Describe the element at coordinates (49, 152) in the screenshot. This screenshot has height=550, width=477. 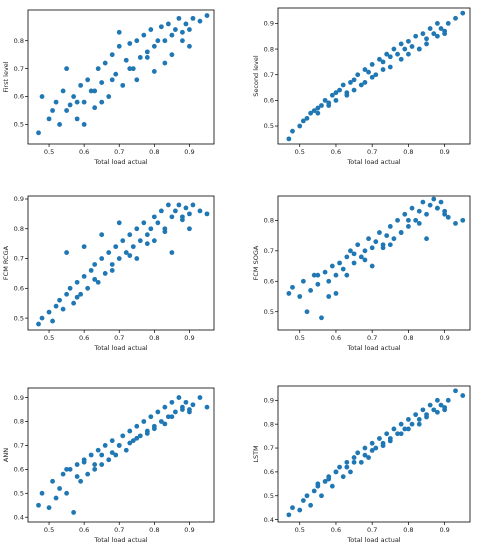
I see `x-tick-label: 0.5` at that location.